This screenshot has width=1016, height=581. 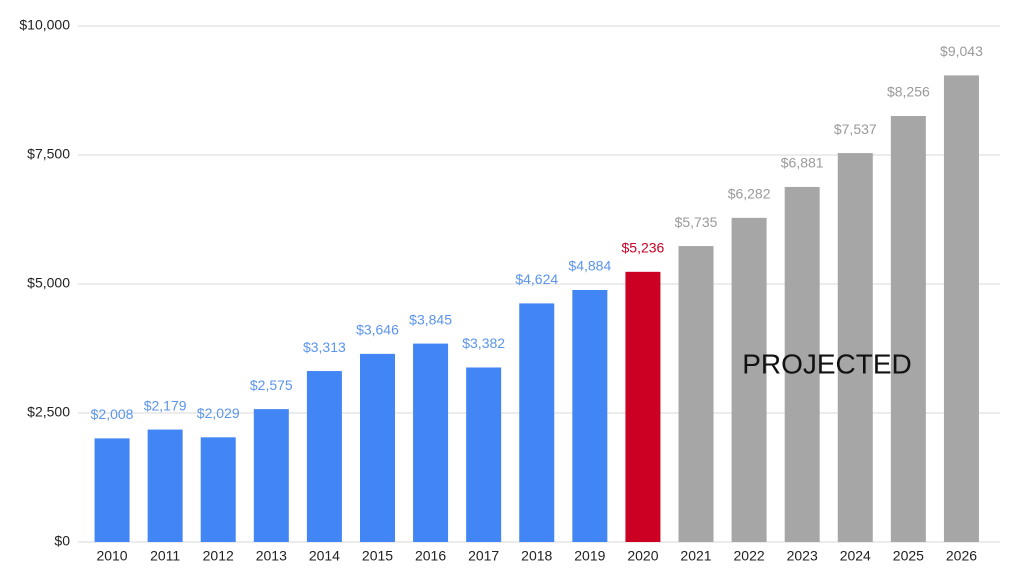 I want to click on x-tick-label: 2020, so click(x=642, y=556).